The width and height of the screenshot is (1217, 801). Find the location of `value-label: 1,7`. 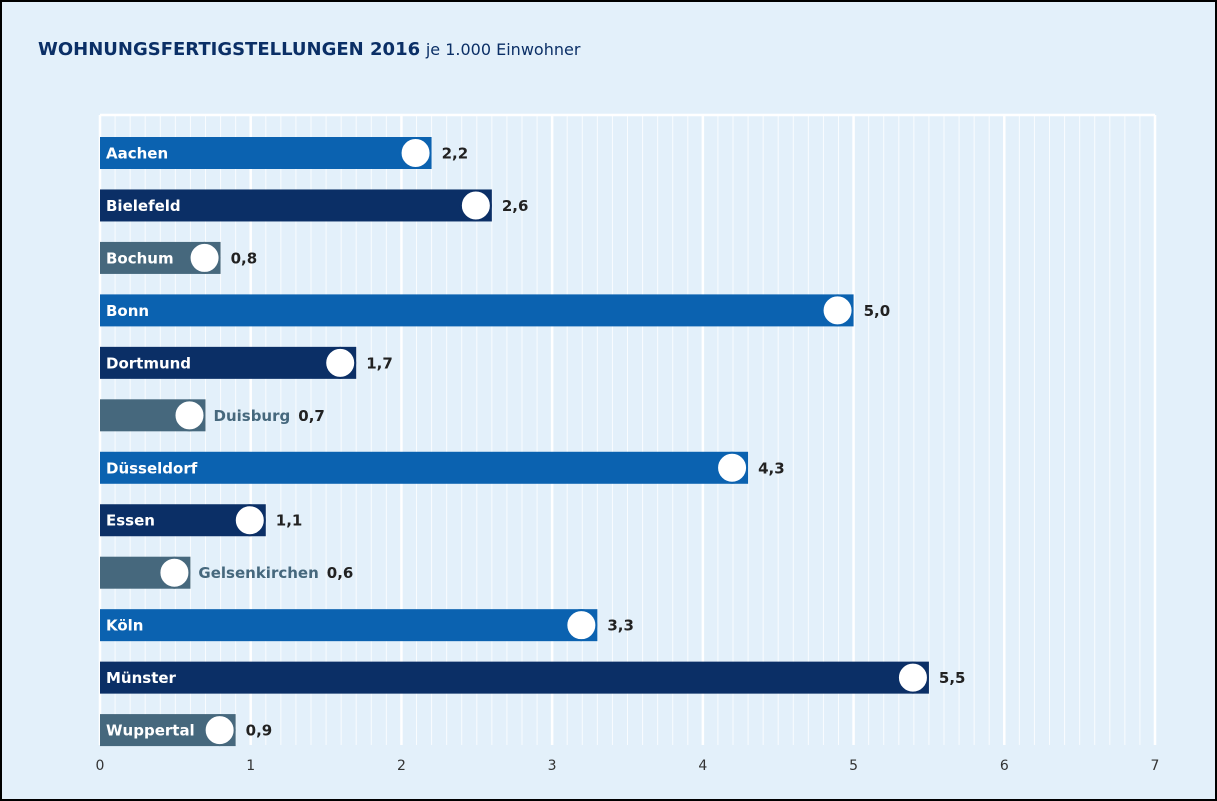

value-label: 1,7 is located at coordinates (379, 363).